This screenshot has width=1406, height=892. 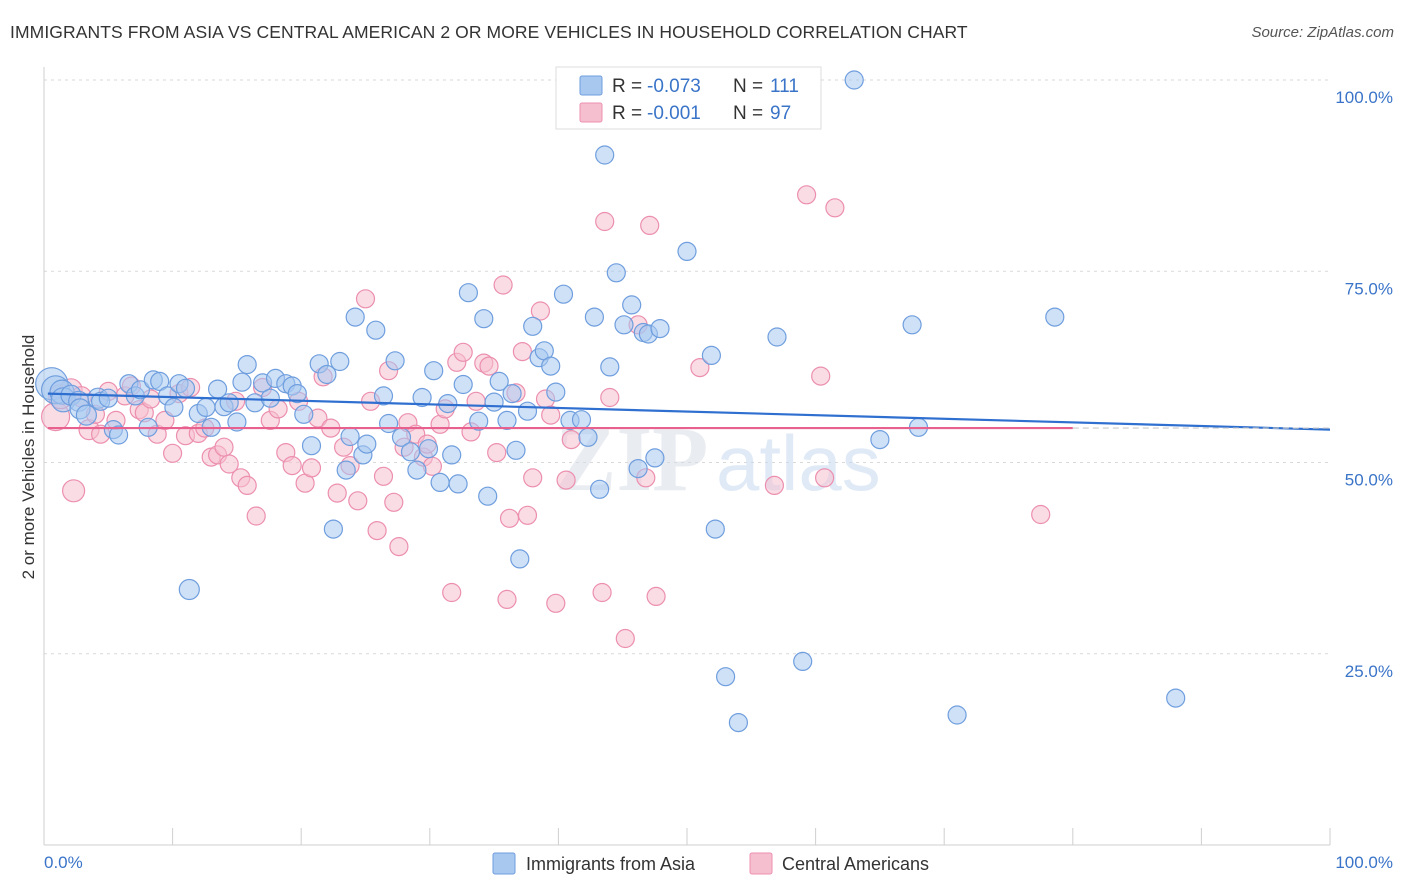 What do you see at coordinates (784, 86) in the screenshot?
I see `stats-n-value-asia: 111` at bounding box center [784, 86].